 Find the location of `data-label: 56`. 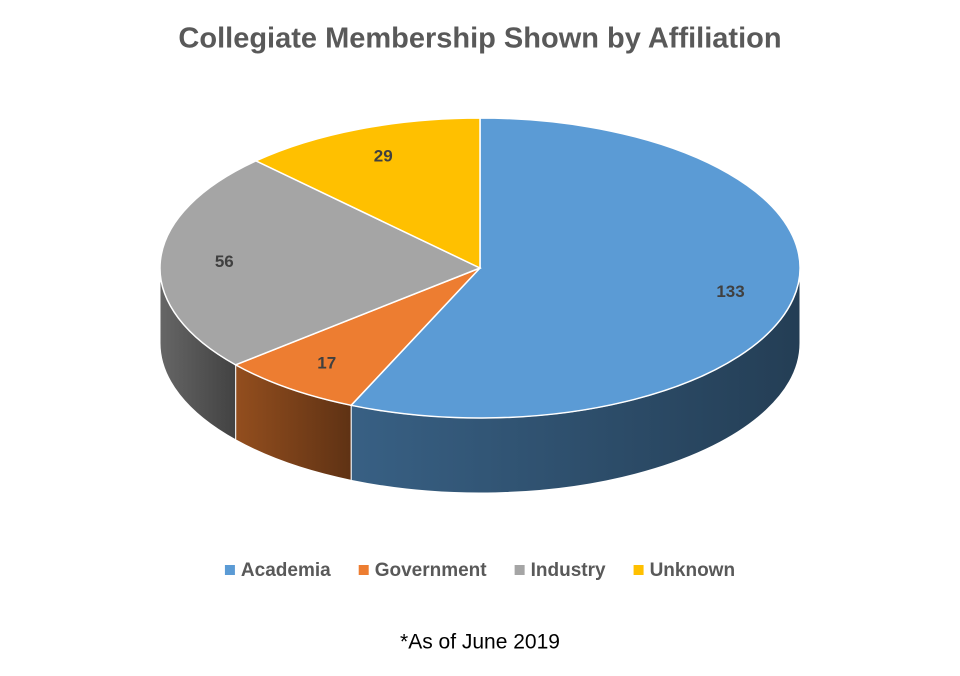

data-label: 56 is located at coordinates (224, 261).